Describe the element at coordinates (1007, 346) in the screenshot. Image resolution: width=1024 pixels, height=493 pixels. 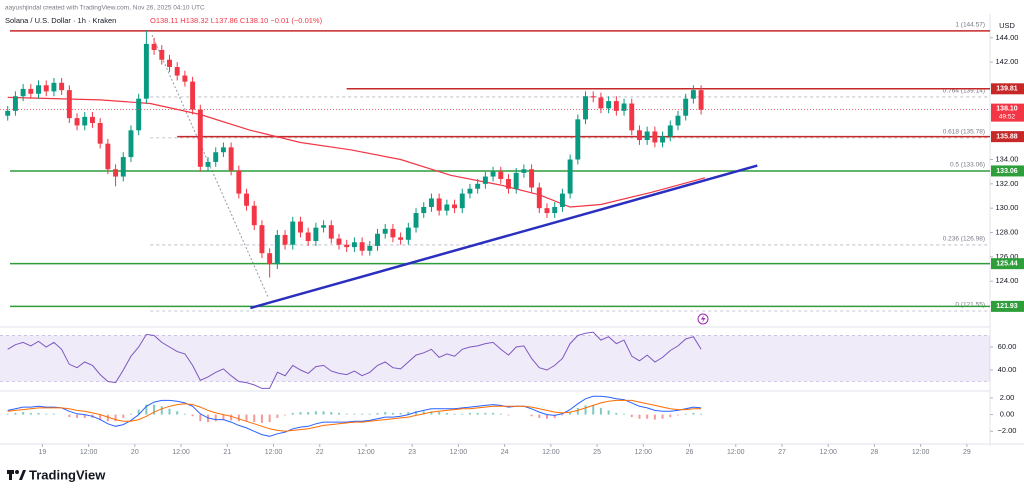
I see `y-tick-label: 60.00` at that location.